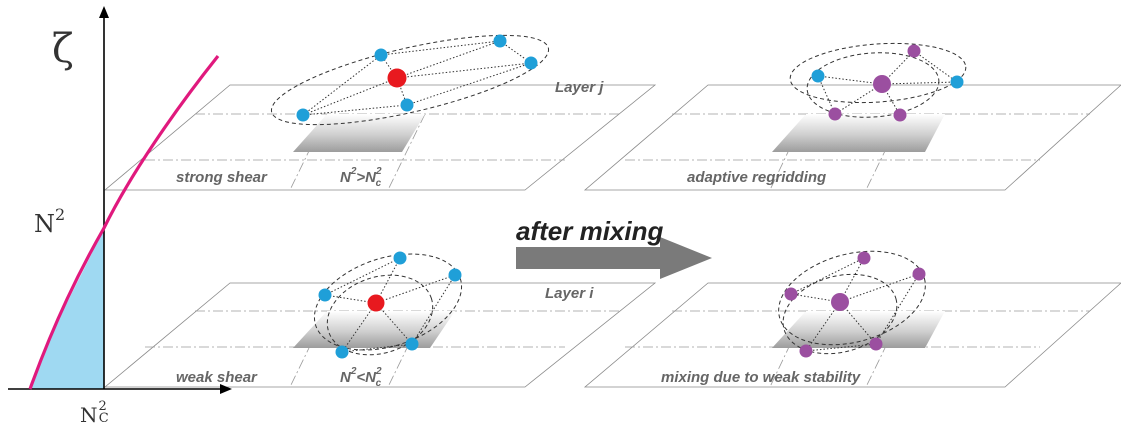 This screenshot has width=1121, height=426. Describe the element at coordinates (226, 389) in the screenshot. I see `n2-arrow-icon` at that location.